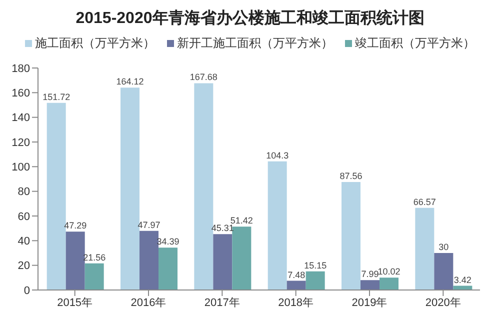 The height and width of the screenshot is (320, 500). What do you see at coordinates (315, 265) in the screenshot?
I see `data-label: 15.15` at bounding box center [315, 265].